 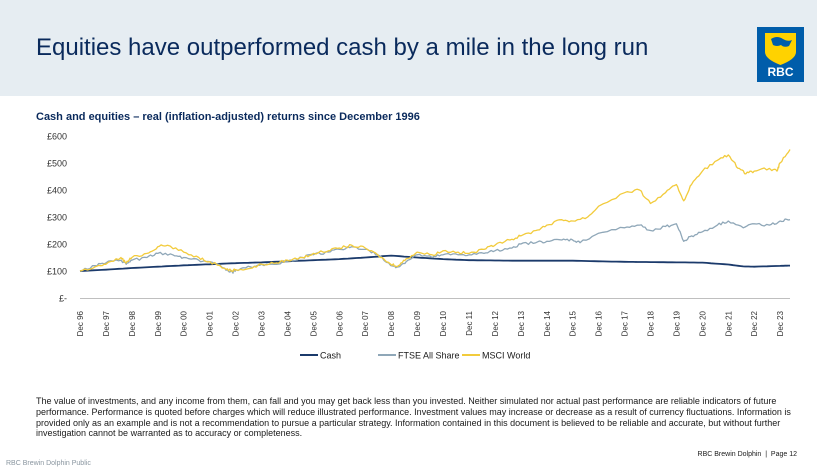 What do you see at coordinates (63, 299) in the screenshot?
I see `y-tick-label: £-` at bounding box center [63, 299].